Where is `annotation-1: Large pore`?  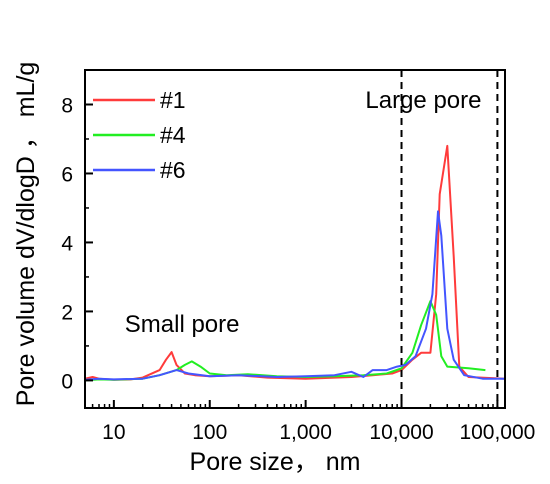
annotation-1: Large pore is located at coordinates (423, 100).